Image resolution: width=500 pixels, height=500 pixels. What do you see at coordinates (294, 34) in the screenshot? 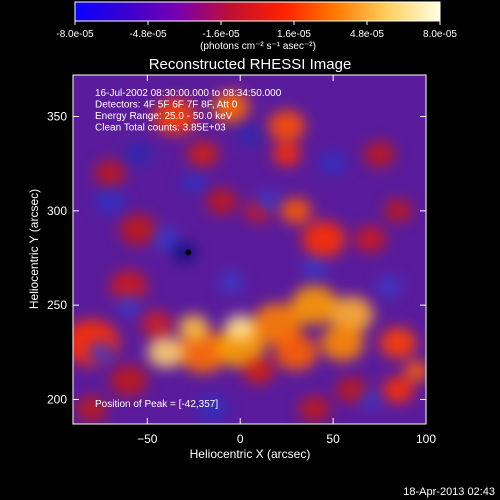
I see `colorbar-tick-label: 1.6e-05` at bounding box center [294, 34].